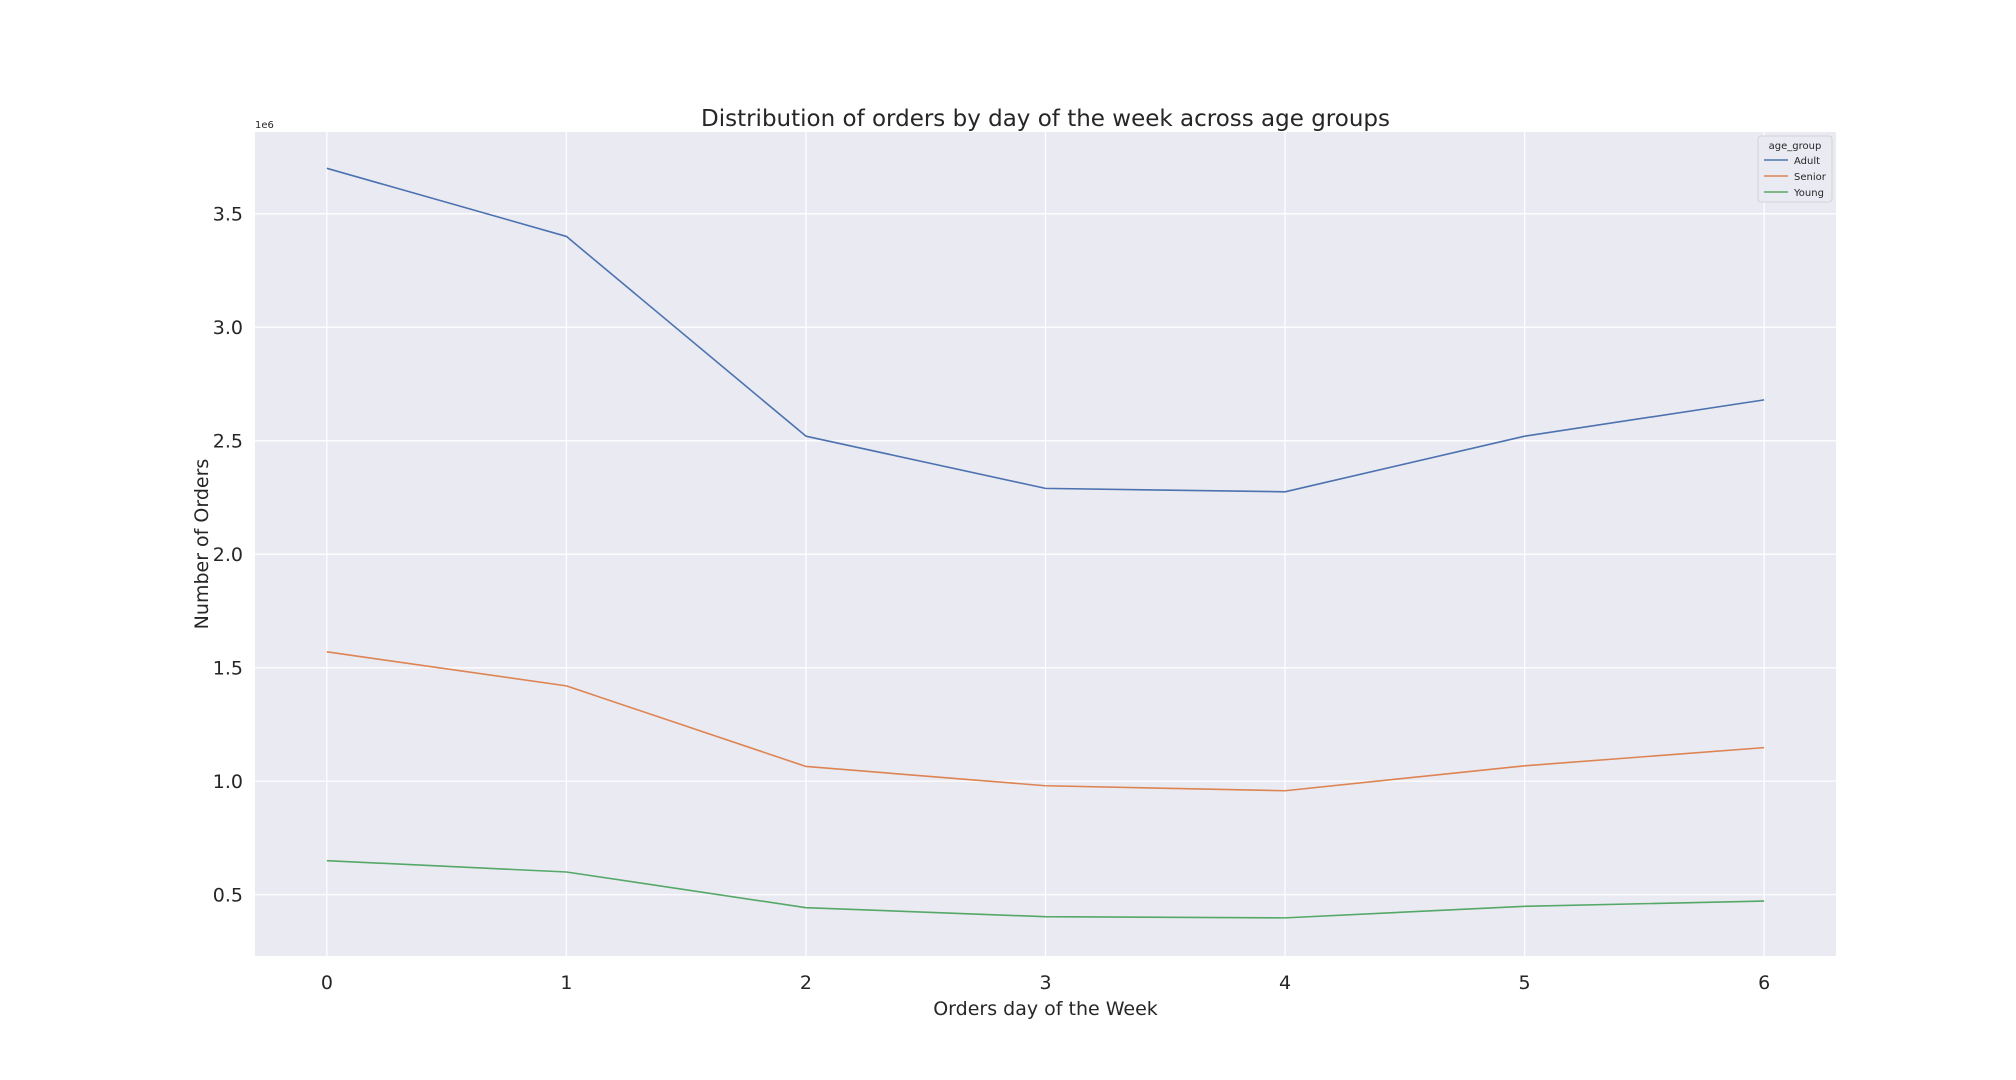  I want to click on x-tick-label: 6, so click(1764, 983).